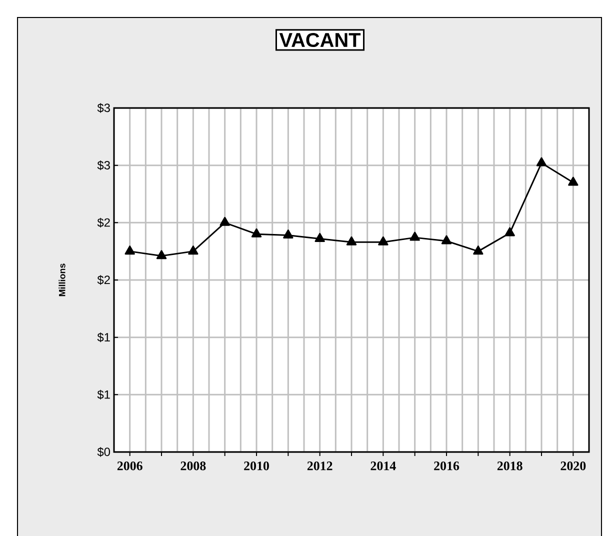 This screenshot has height=536, width=603. I want to click on x-tick-label: 2012, so click(319, 466).